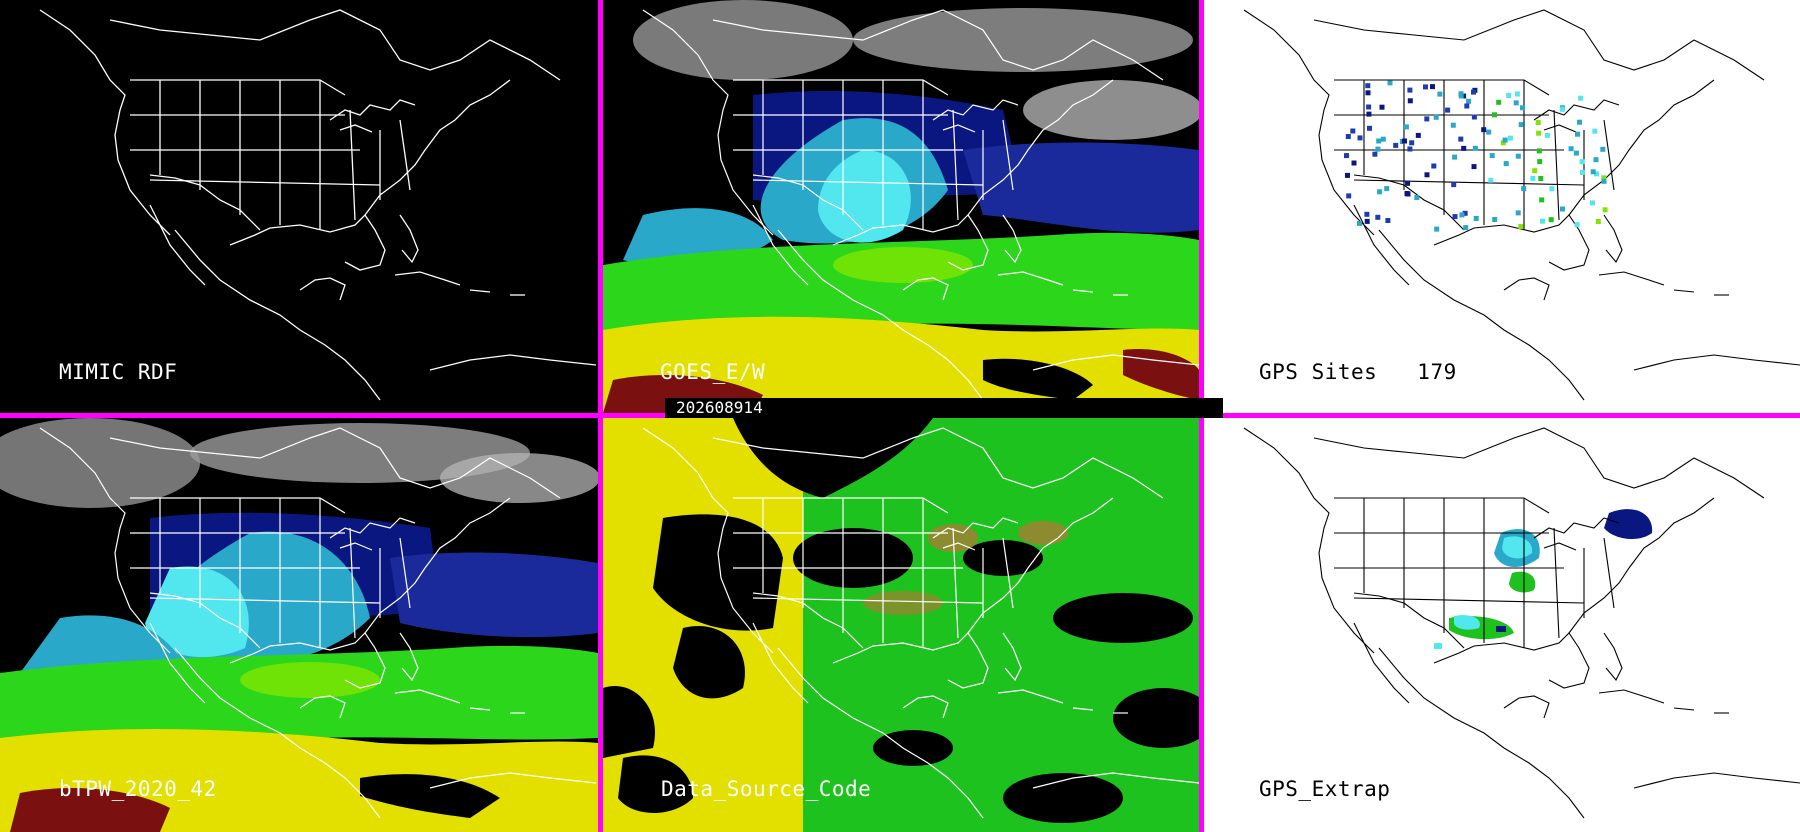 Image resolution: width=1800 pixels, height=832 pixels. I want to click on panel-label-data-source-code: Data_Source_Code, so click(766, 789).